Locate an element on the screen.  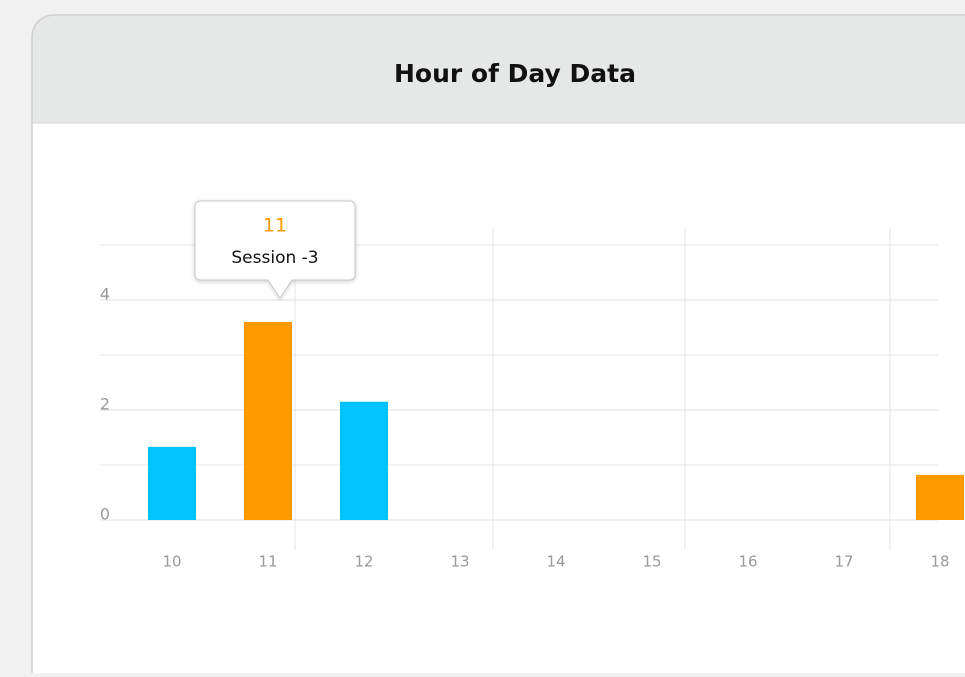
x-tick-label: 13 is located at coordinates (459, 562).